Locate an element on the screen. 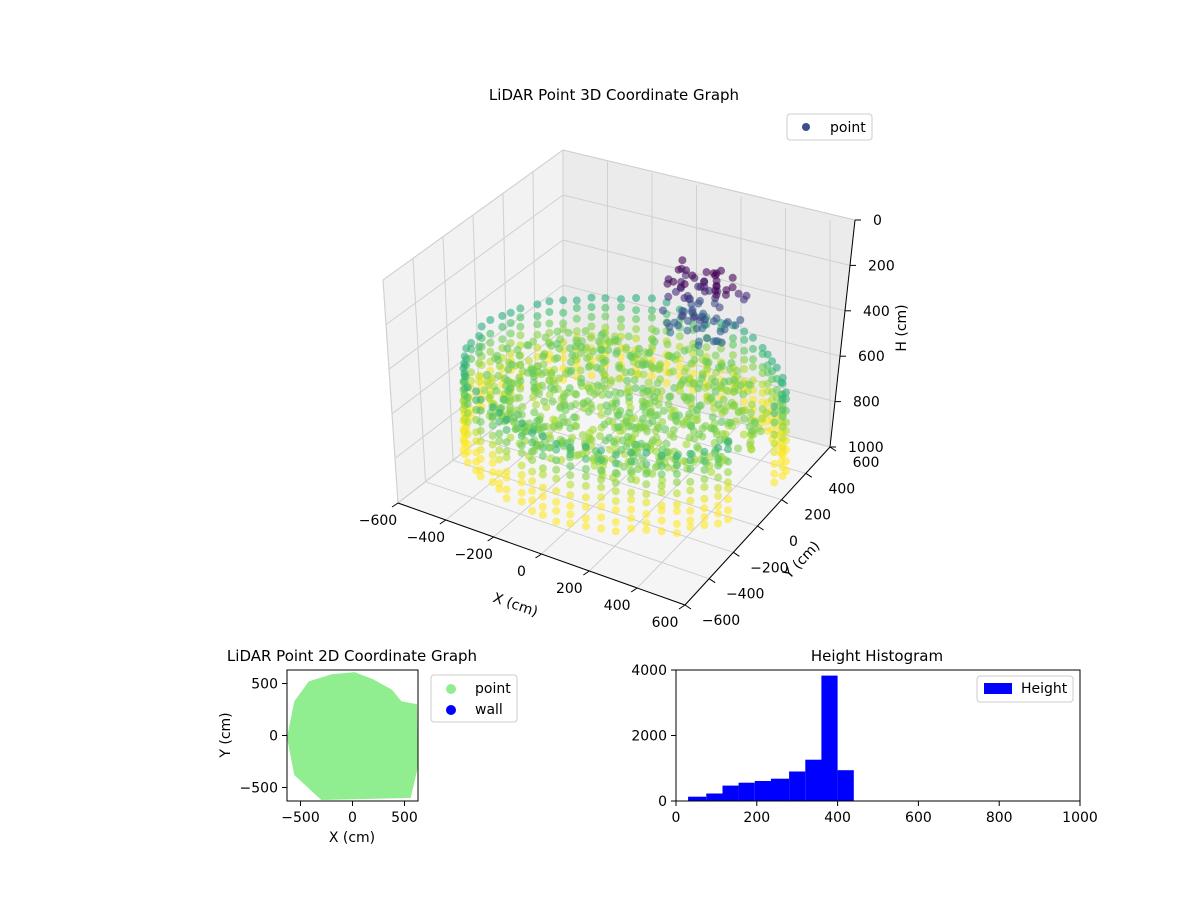 This screenshot has height=900, width=1200. x-tick-label-2d: 500 is located at coordinates (404, 818).